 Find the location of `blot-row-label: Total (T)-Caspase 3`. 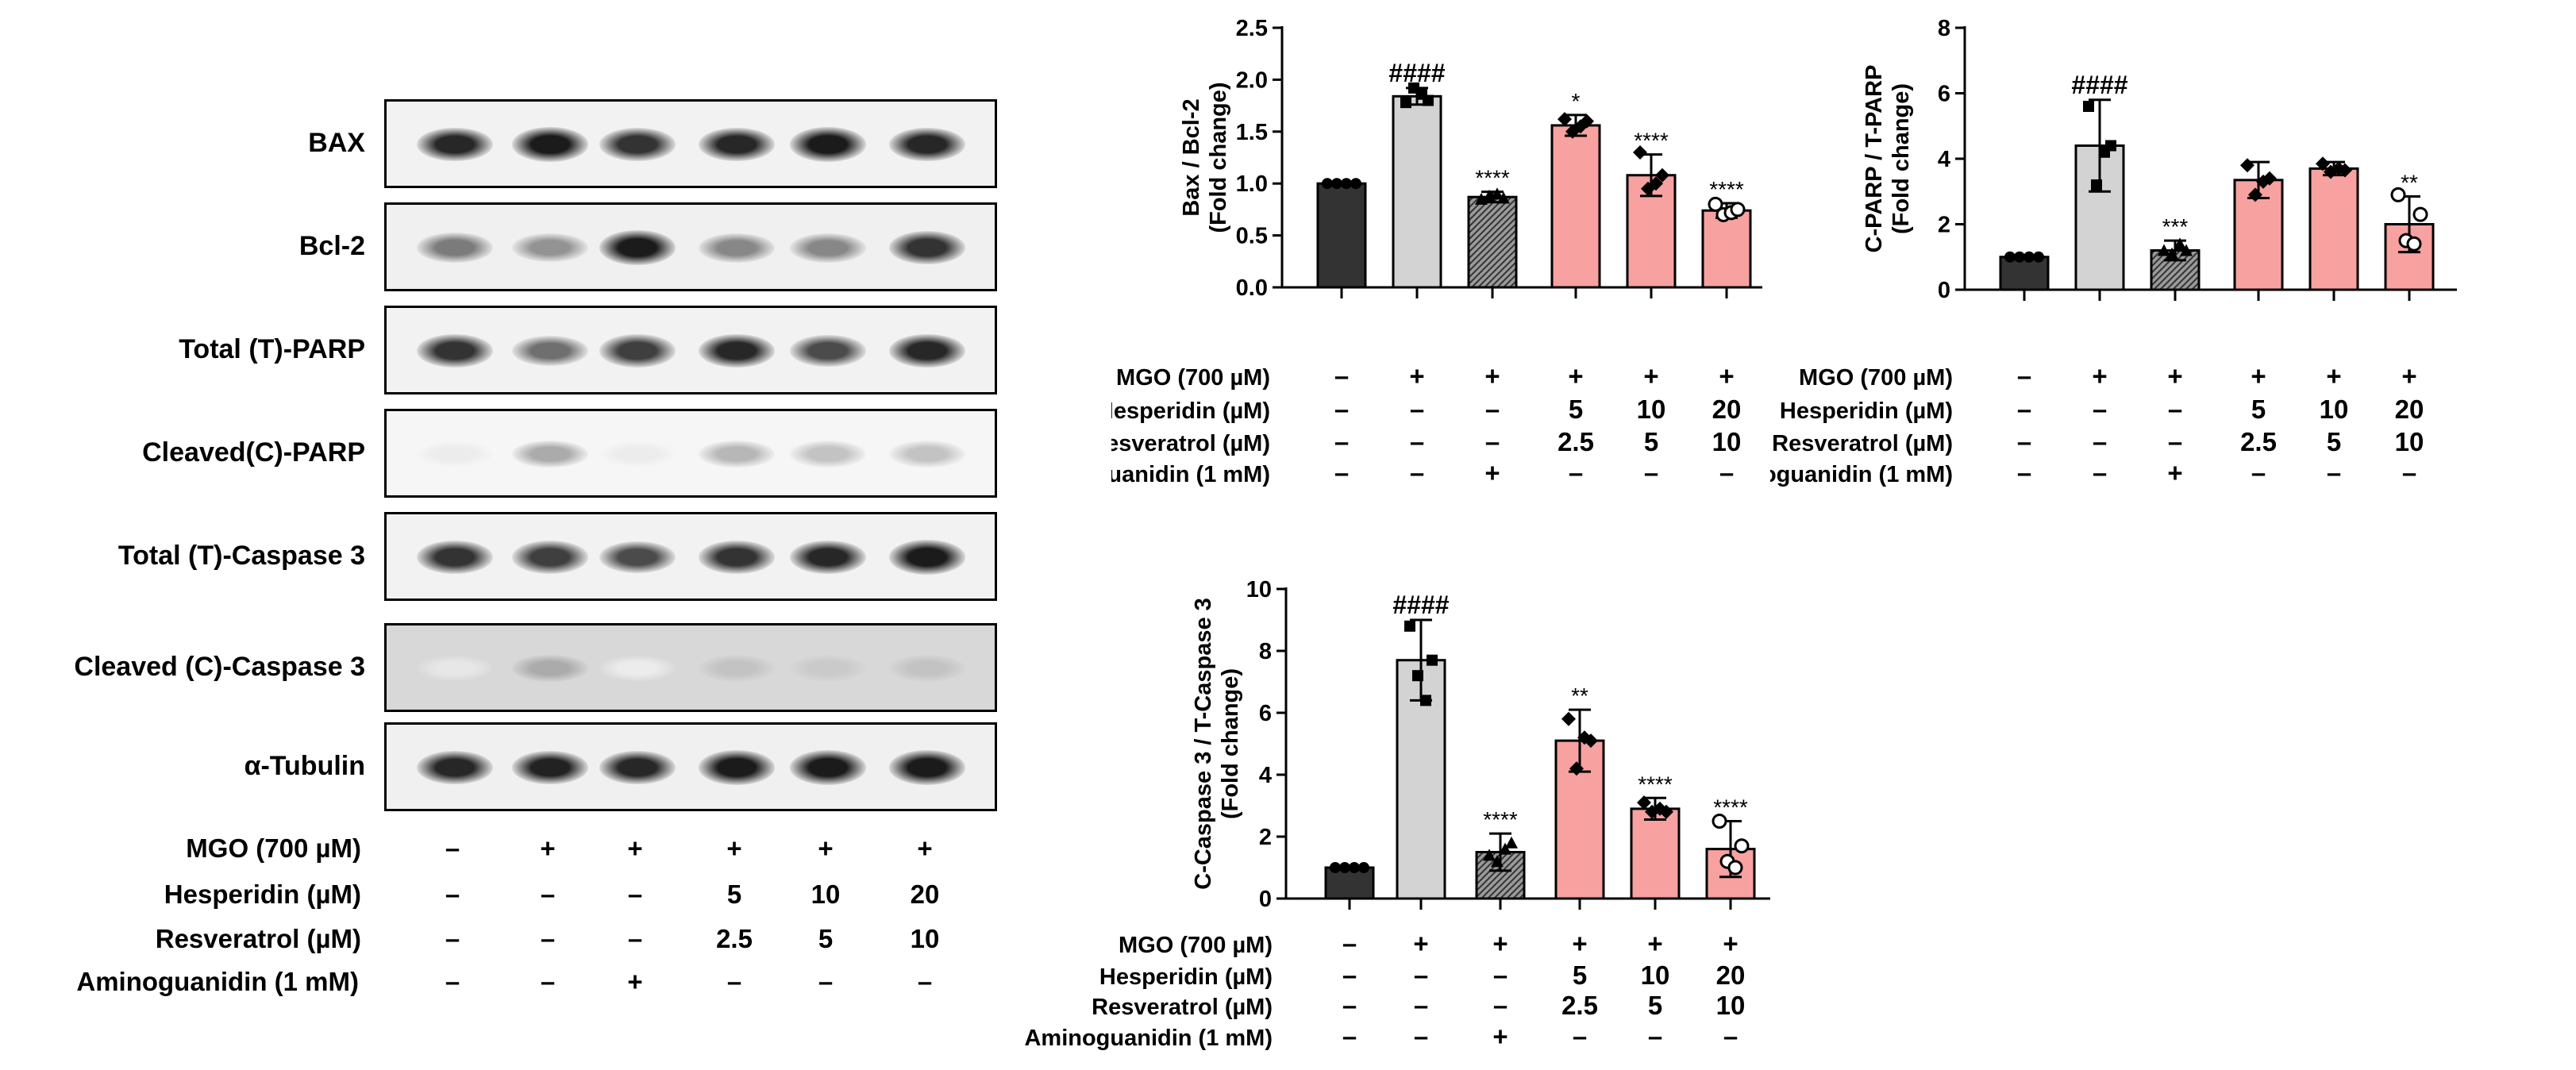

blot-row-label: Total (T)-Caspase 3 is located at coordinates (241, 556).